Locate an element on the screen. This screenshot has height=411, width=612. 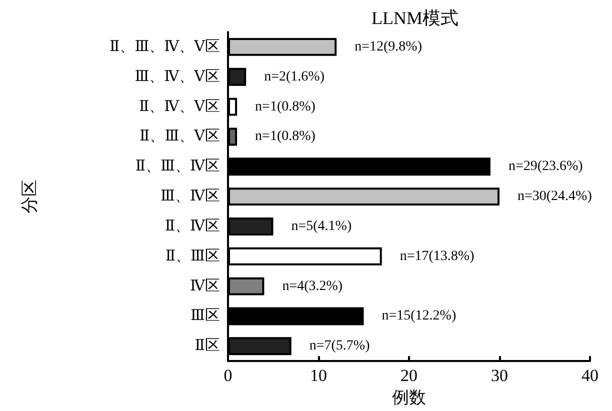
data-label: n=17(13.8%) is located at coordinates (437, 256).